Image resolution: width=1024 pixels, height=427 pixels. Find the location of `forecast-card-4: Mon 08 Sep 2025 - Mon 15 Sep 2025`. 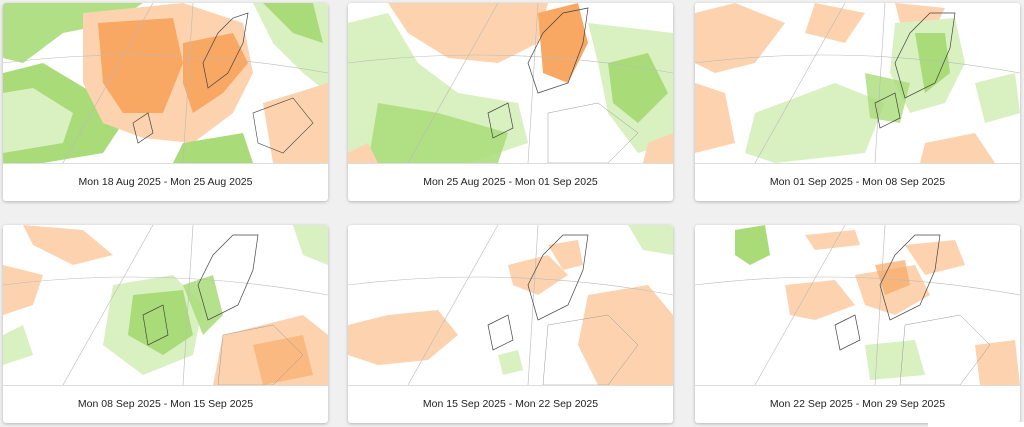

forecast-card-4: Mon 08 Sep 2025 - Mon 15 Sep 2025 is located at coordinates (165, 324).